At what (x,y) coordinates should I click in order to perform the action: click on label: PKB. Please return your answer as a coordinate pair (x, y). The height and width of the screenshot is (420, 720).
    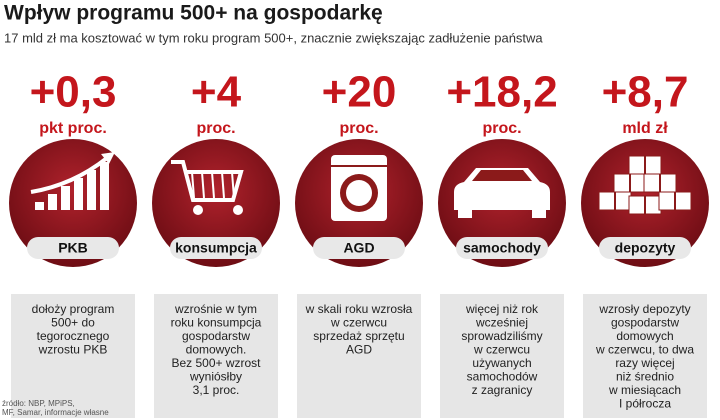
    Looking at the image, I should click on (73, 248).